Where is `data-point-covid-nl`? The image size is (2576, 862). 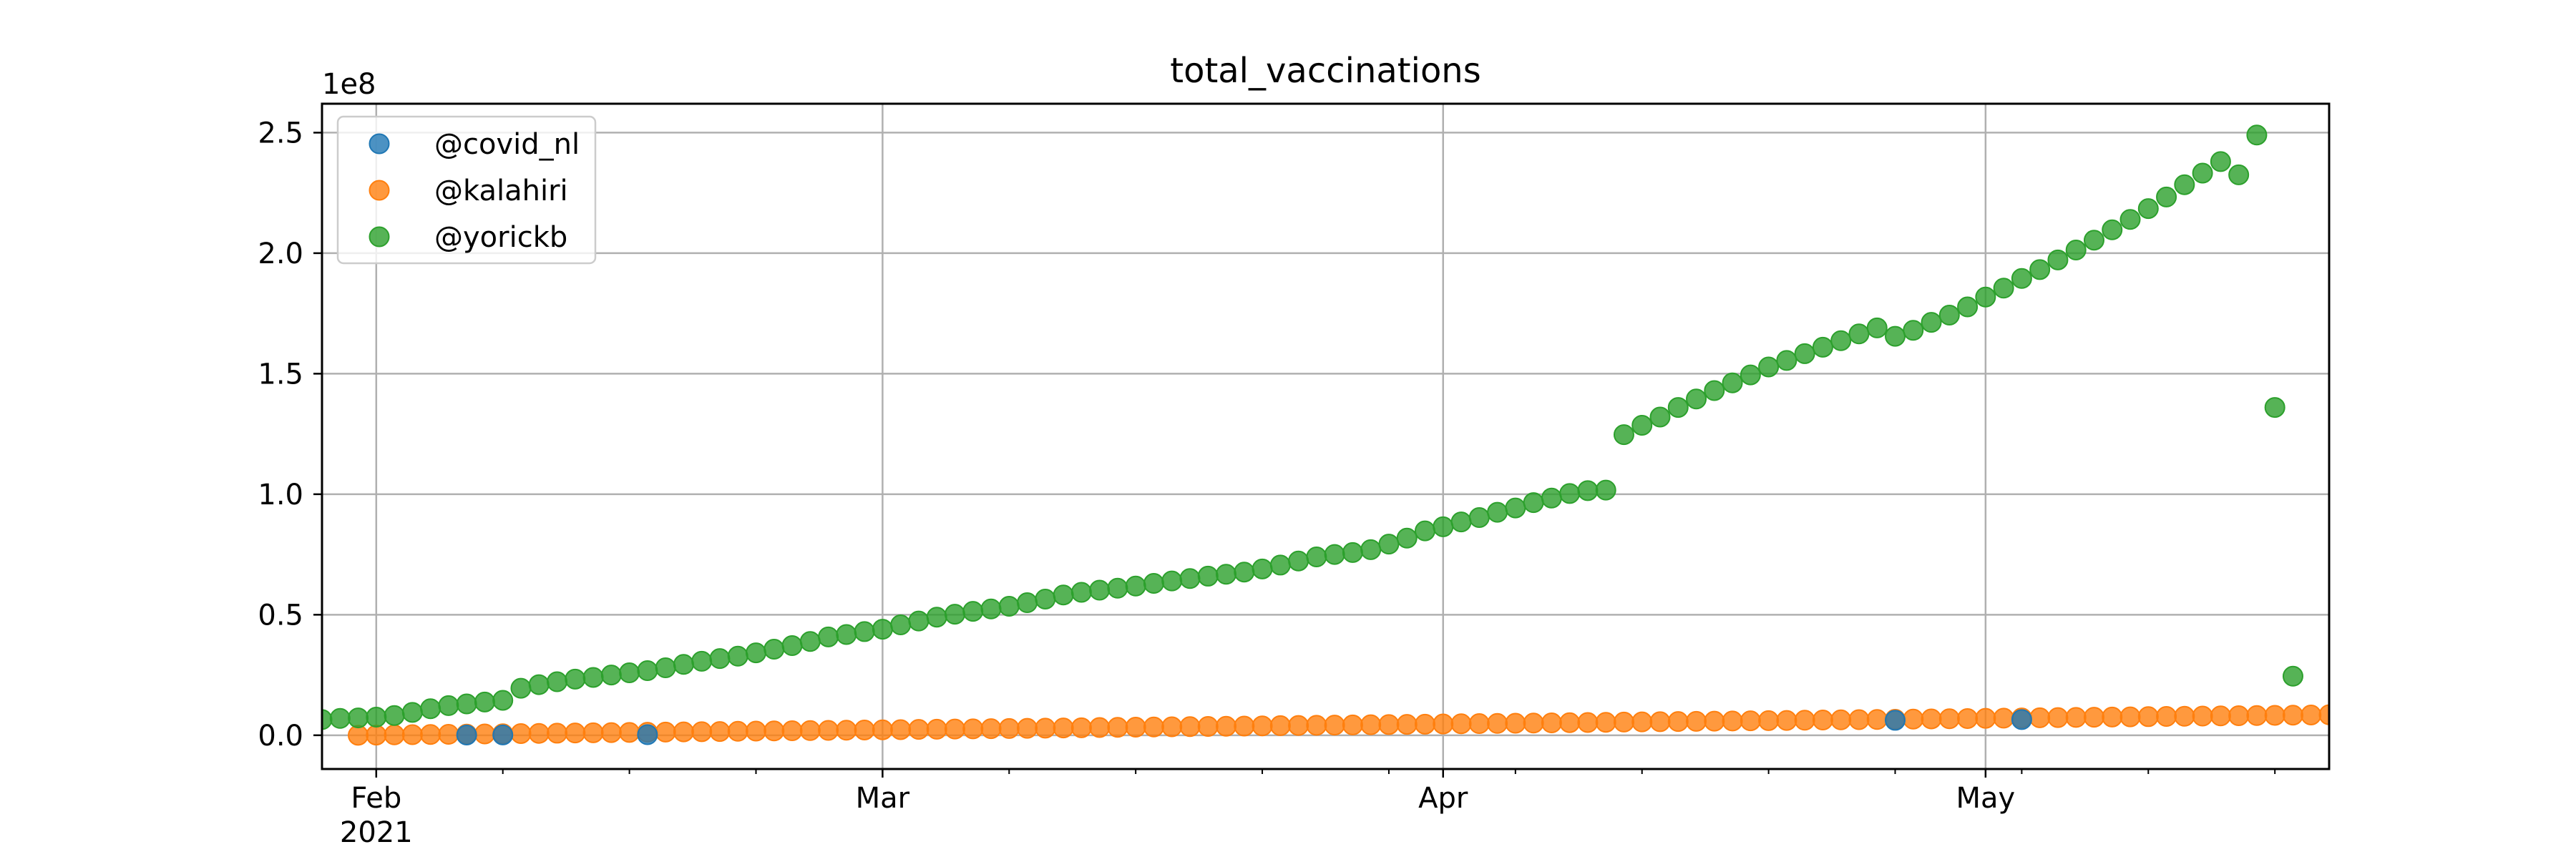 data-point-covid-nl is located at coordinates (466, 735).